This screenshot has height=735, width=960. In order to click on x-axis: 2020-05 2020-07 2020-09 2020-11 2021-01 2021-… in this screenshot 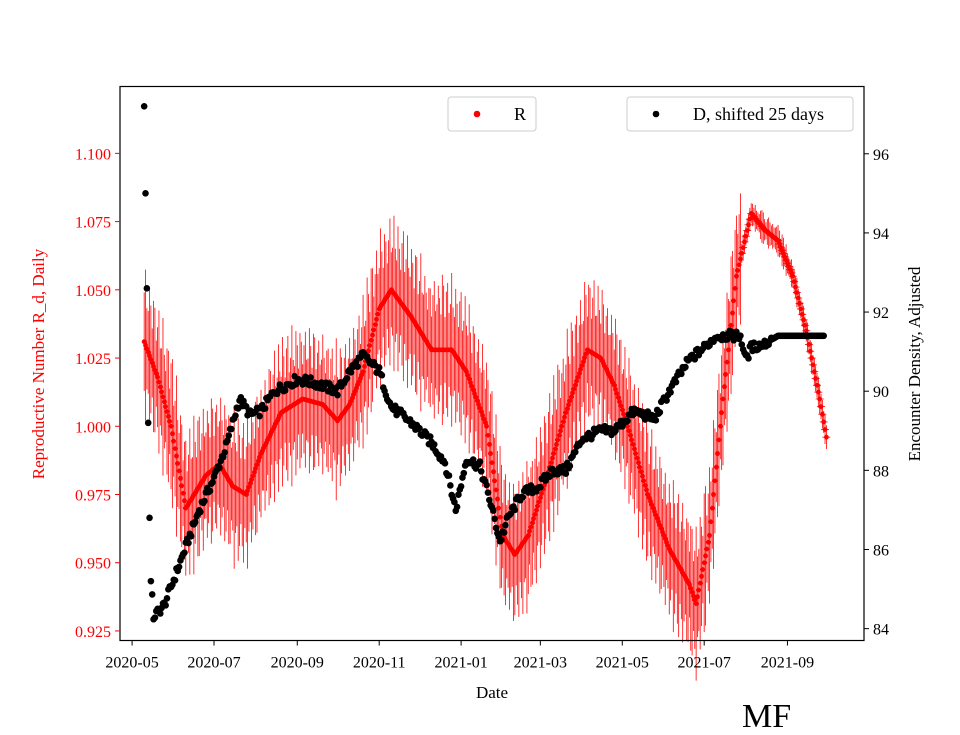, I will do `click(459, 656)`.